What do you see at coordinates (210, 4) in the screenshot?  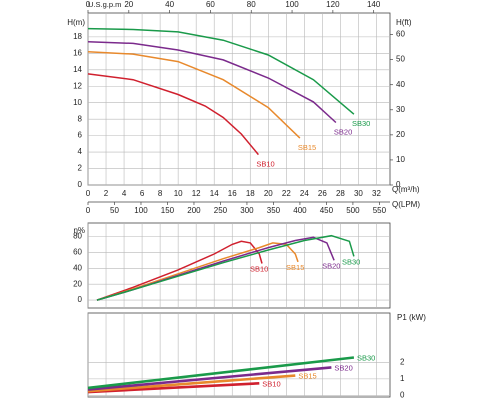 I see `top-tick-label: 60` at bounding box center [210, 4].